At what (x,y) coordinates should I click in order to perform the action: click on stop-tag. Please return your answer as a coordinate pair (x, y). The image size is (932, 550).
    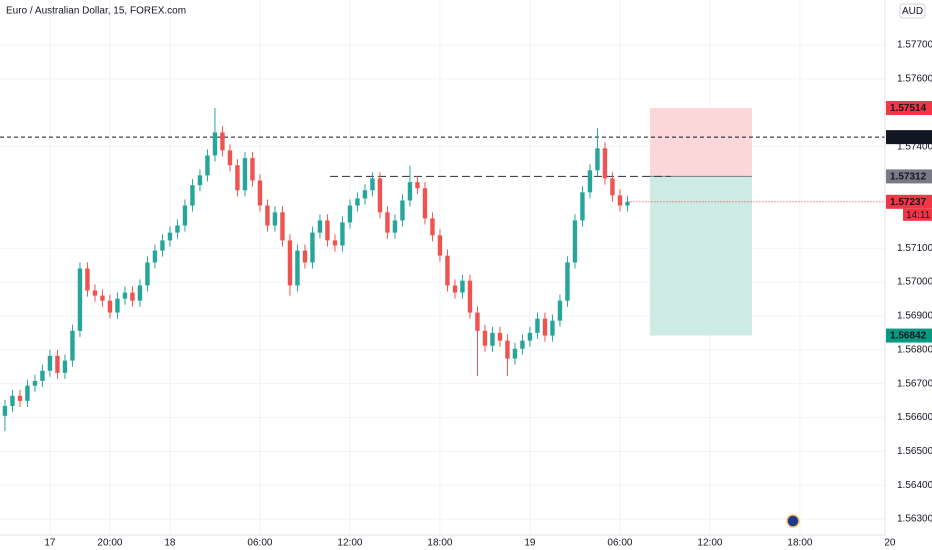
    Looking at the image, I should click on (909, 108).